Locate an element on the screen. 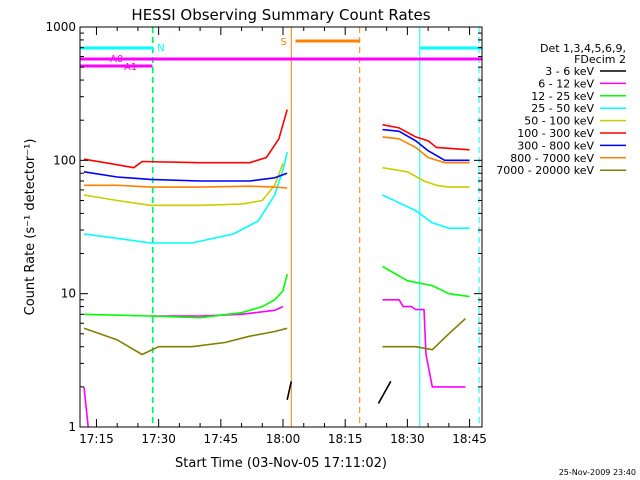  timestamp: 25-Nov-2009 23:40 is located at coordinates (597, 472).